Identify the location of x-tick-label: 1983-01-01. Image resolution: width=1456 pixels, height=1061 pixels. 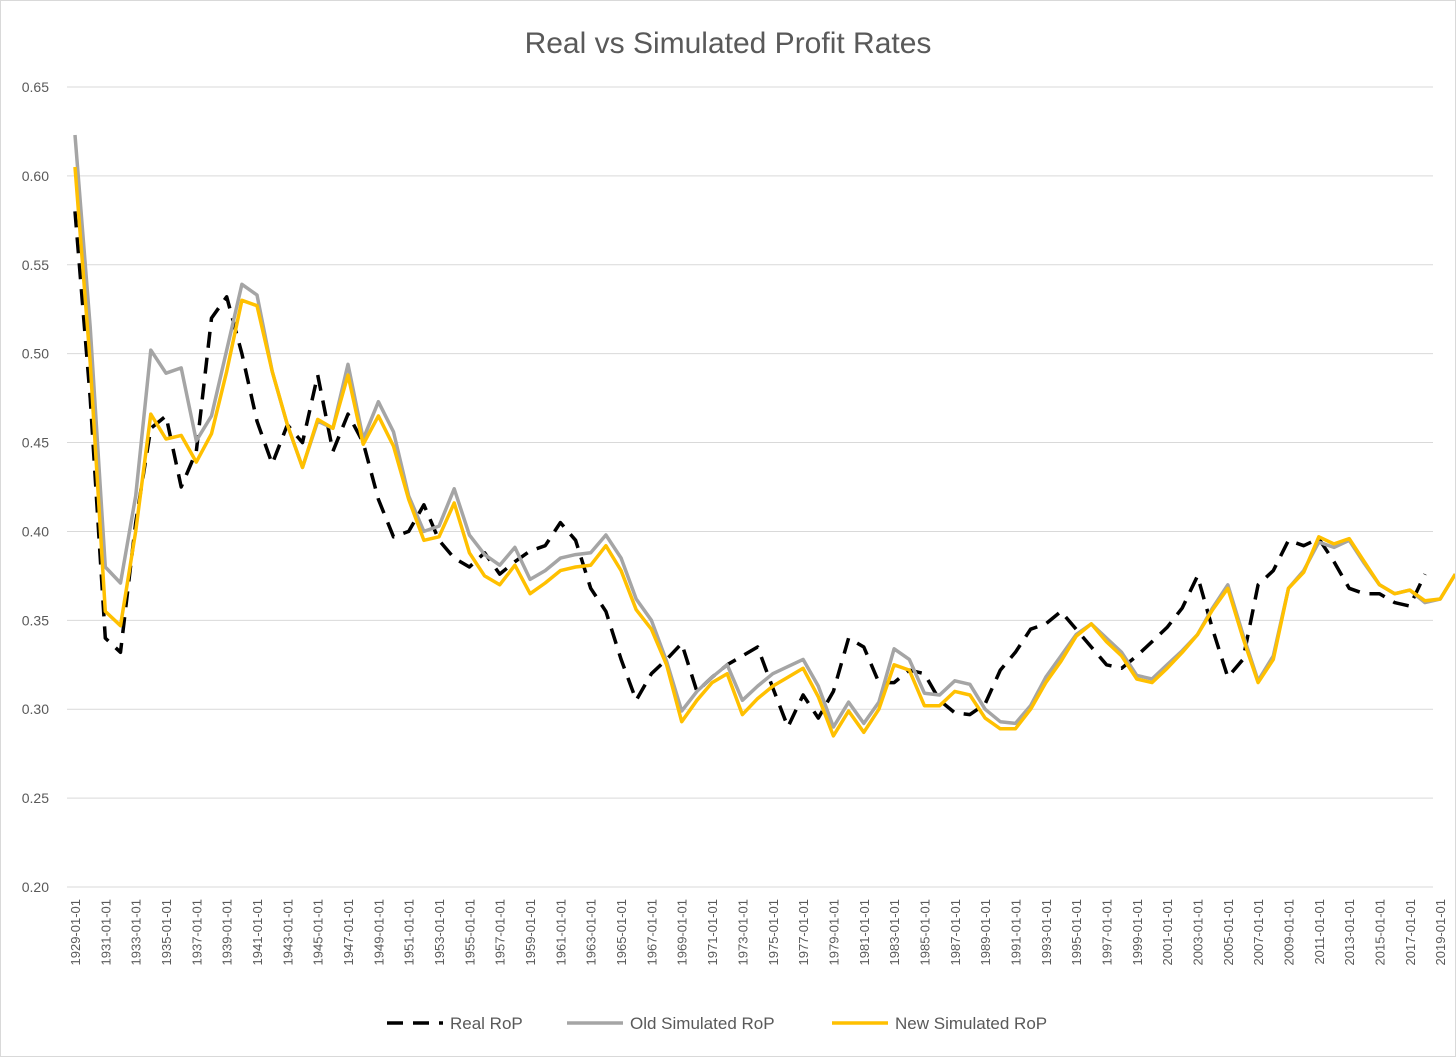
(894, 932).